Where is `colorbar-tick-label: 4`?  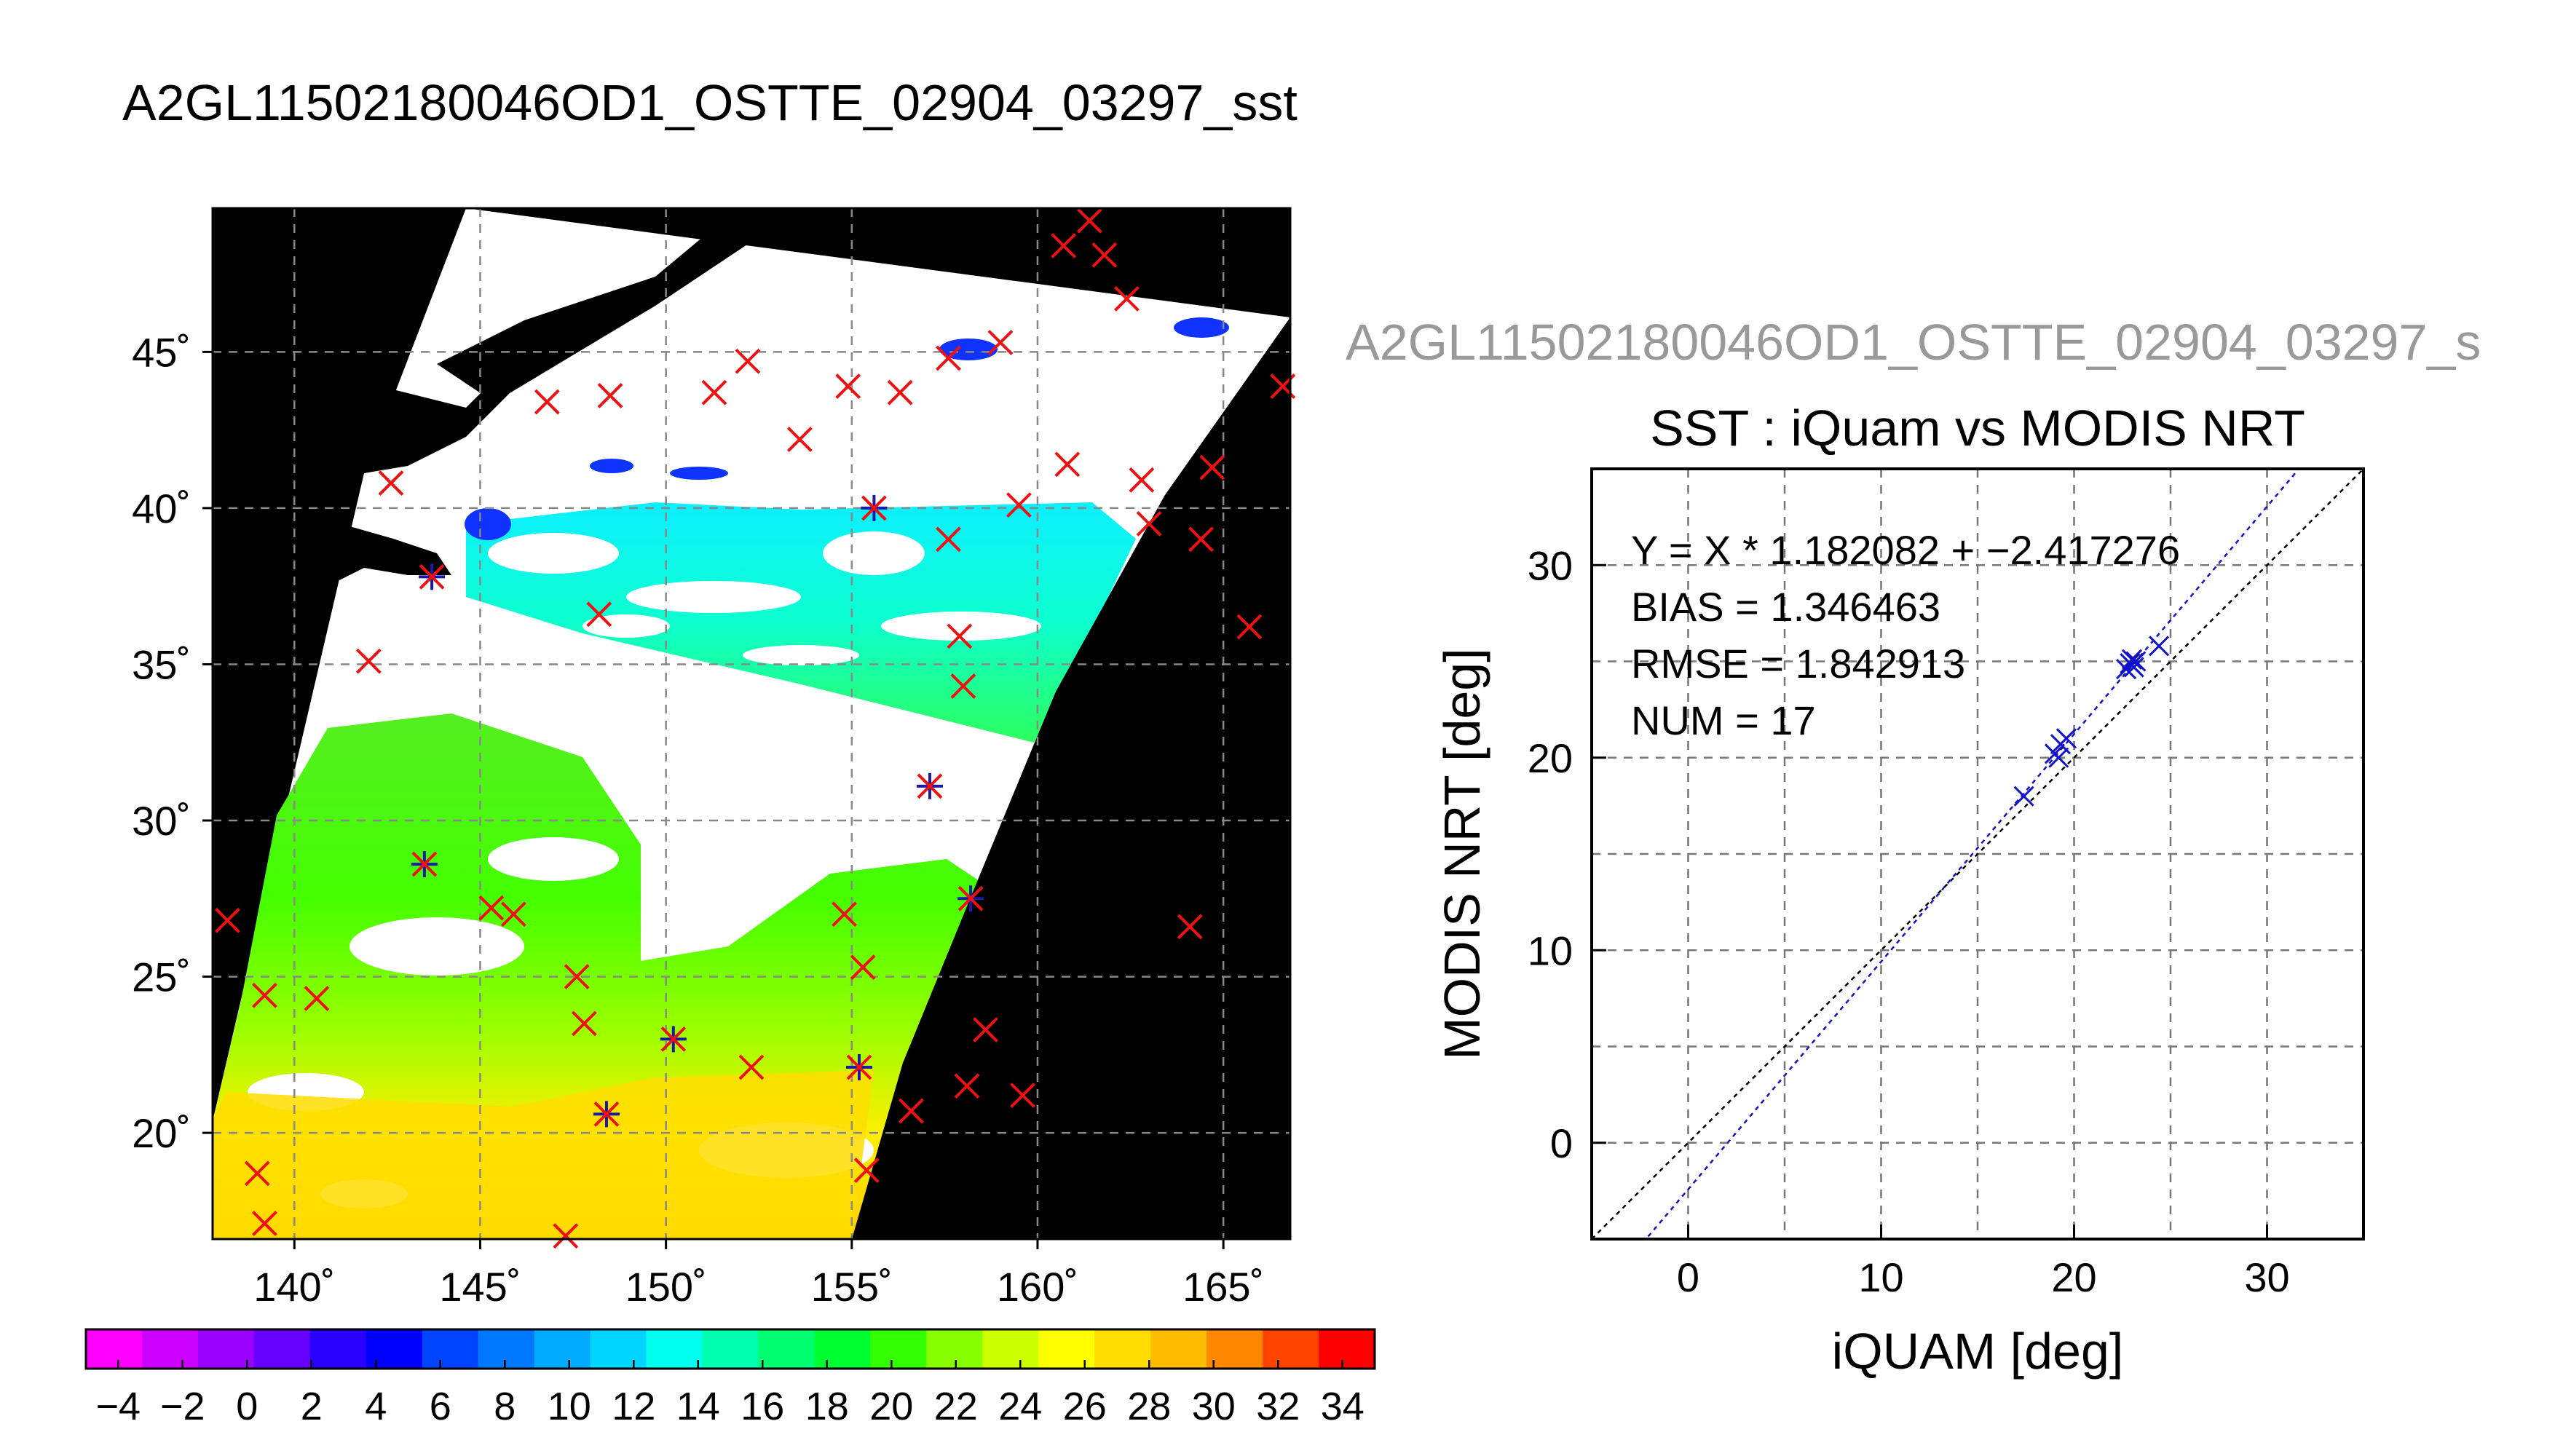 colorbar-tick-label: 4 is located at coordinates (376, 1406).